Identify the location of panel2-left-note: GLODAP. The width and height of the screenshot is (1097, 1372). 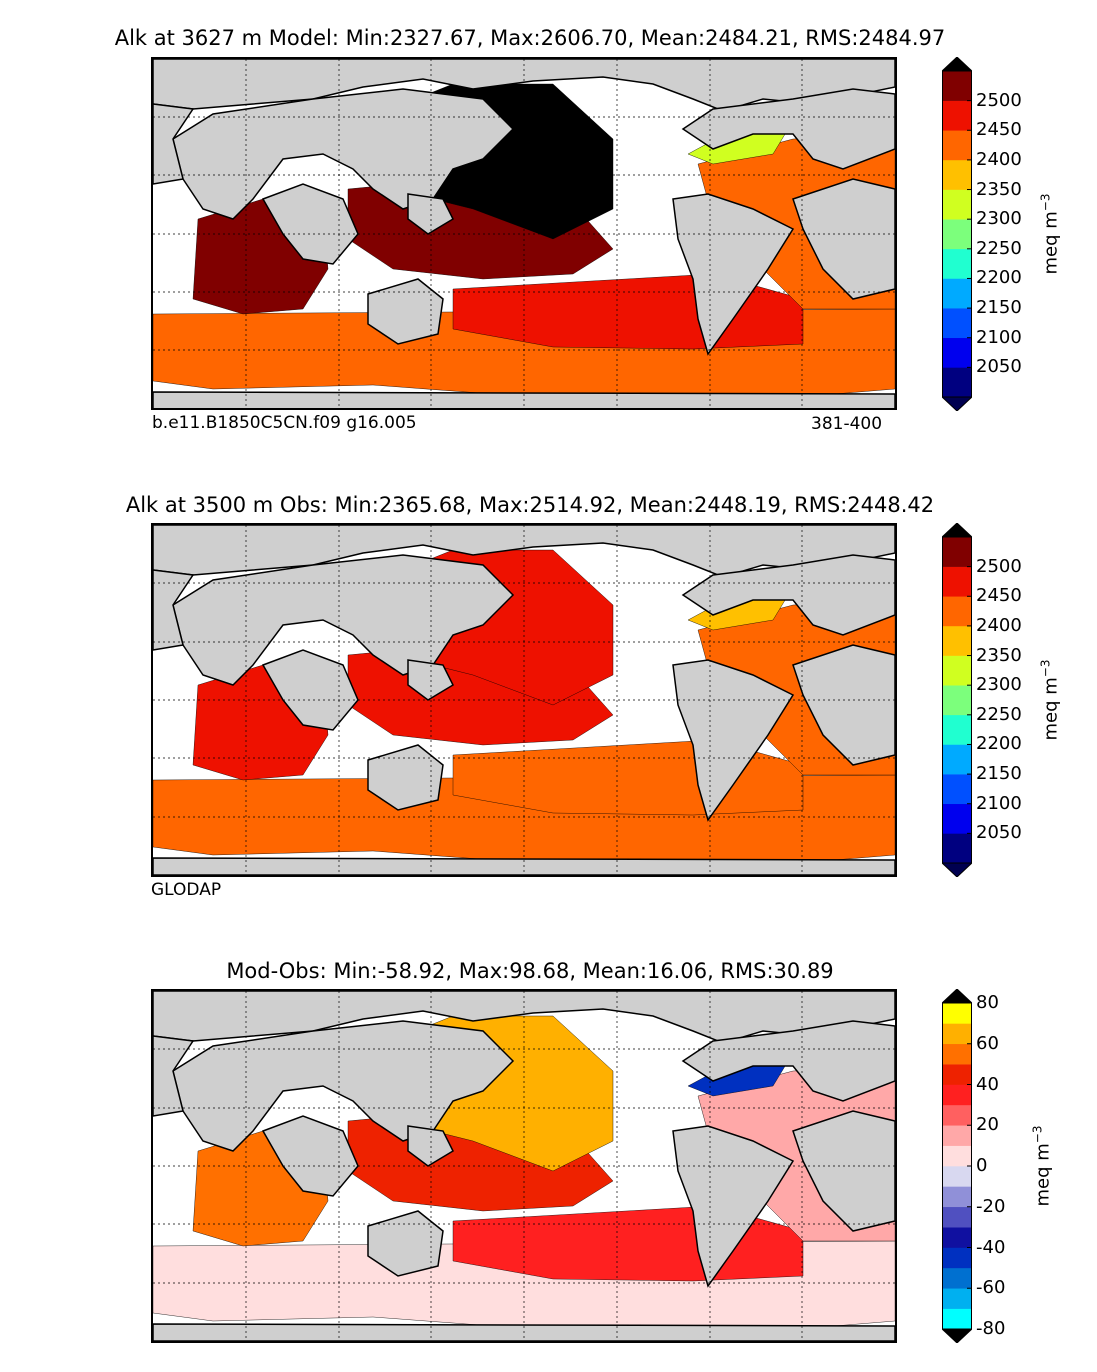
(186, 890).